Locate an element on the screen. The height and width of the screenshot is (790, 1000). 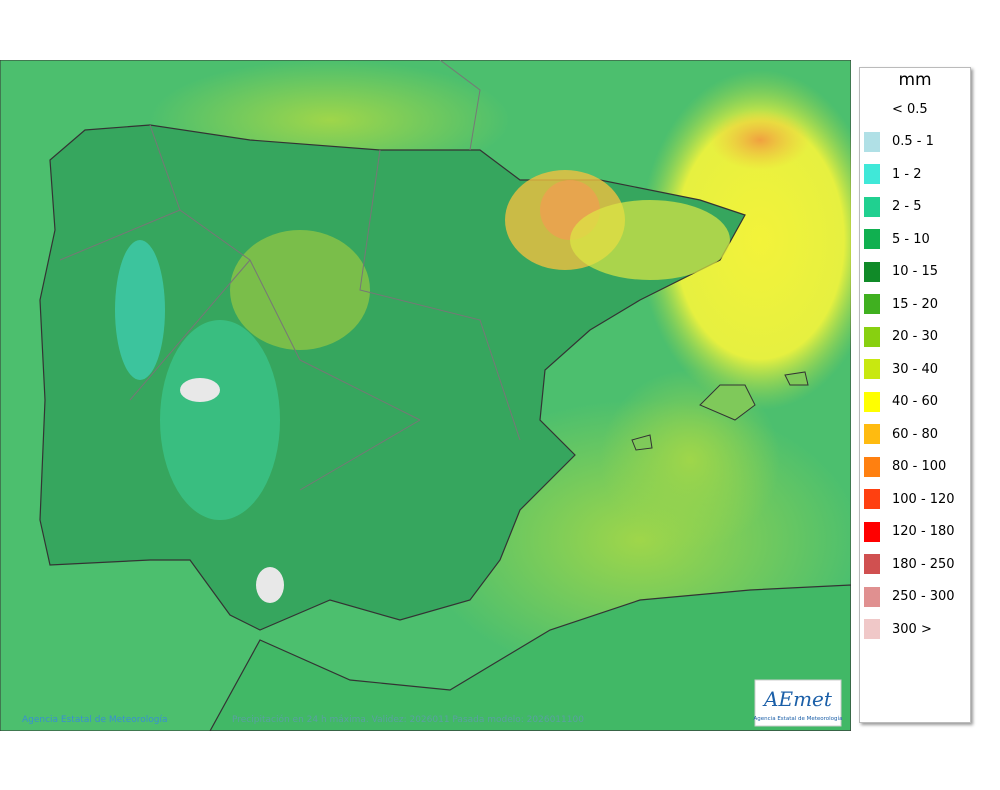
legend-item: 15 - 20 is located at coordinates (901, 304).